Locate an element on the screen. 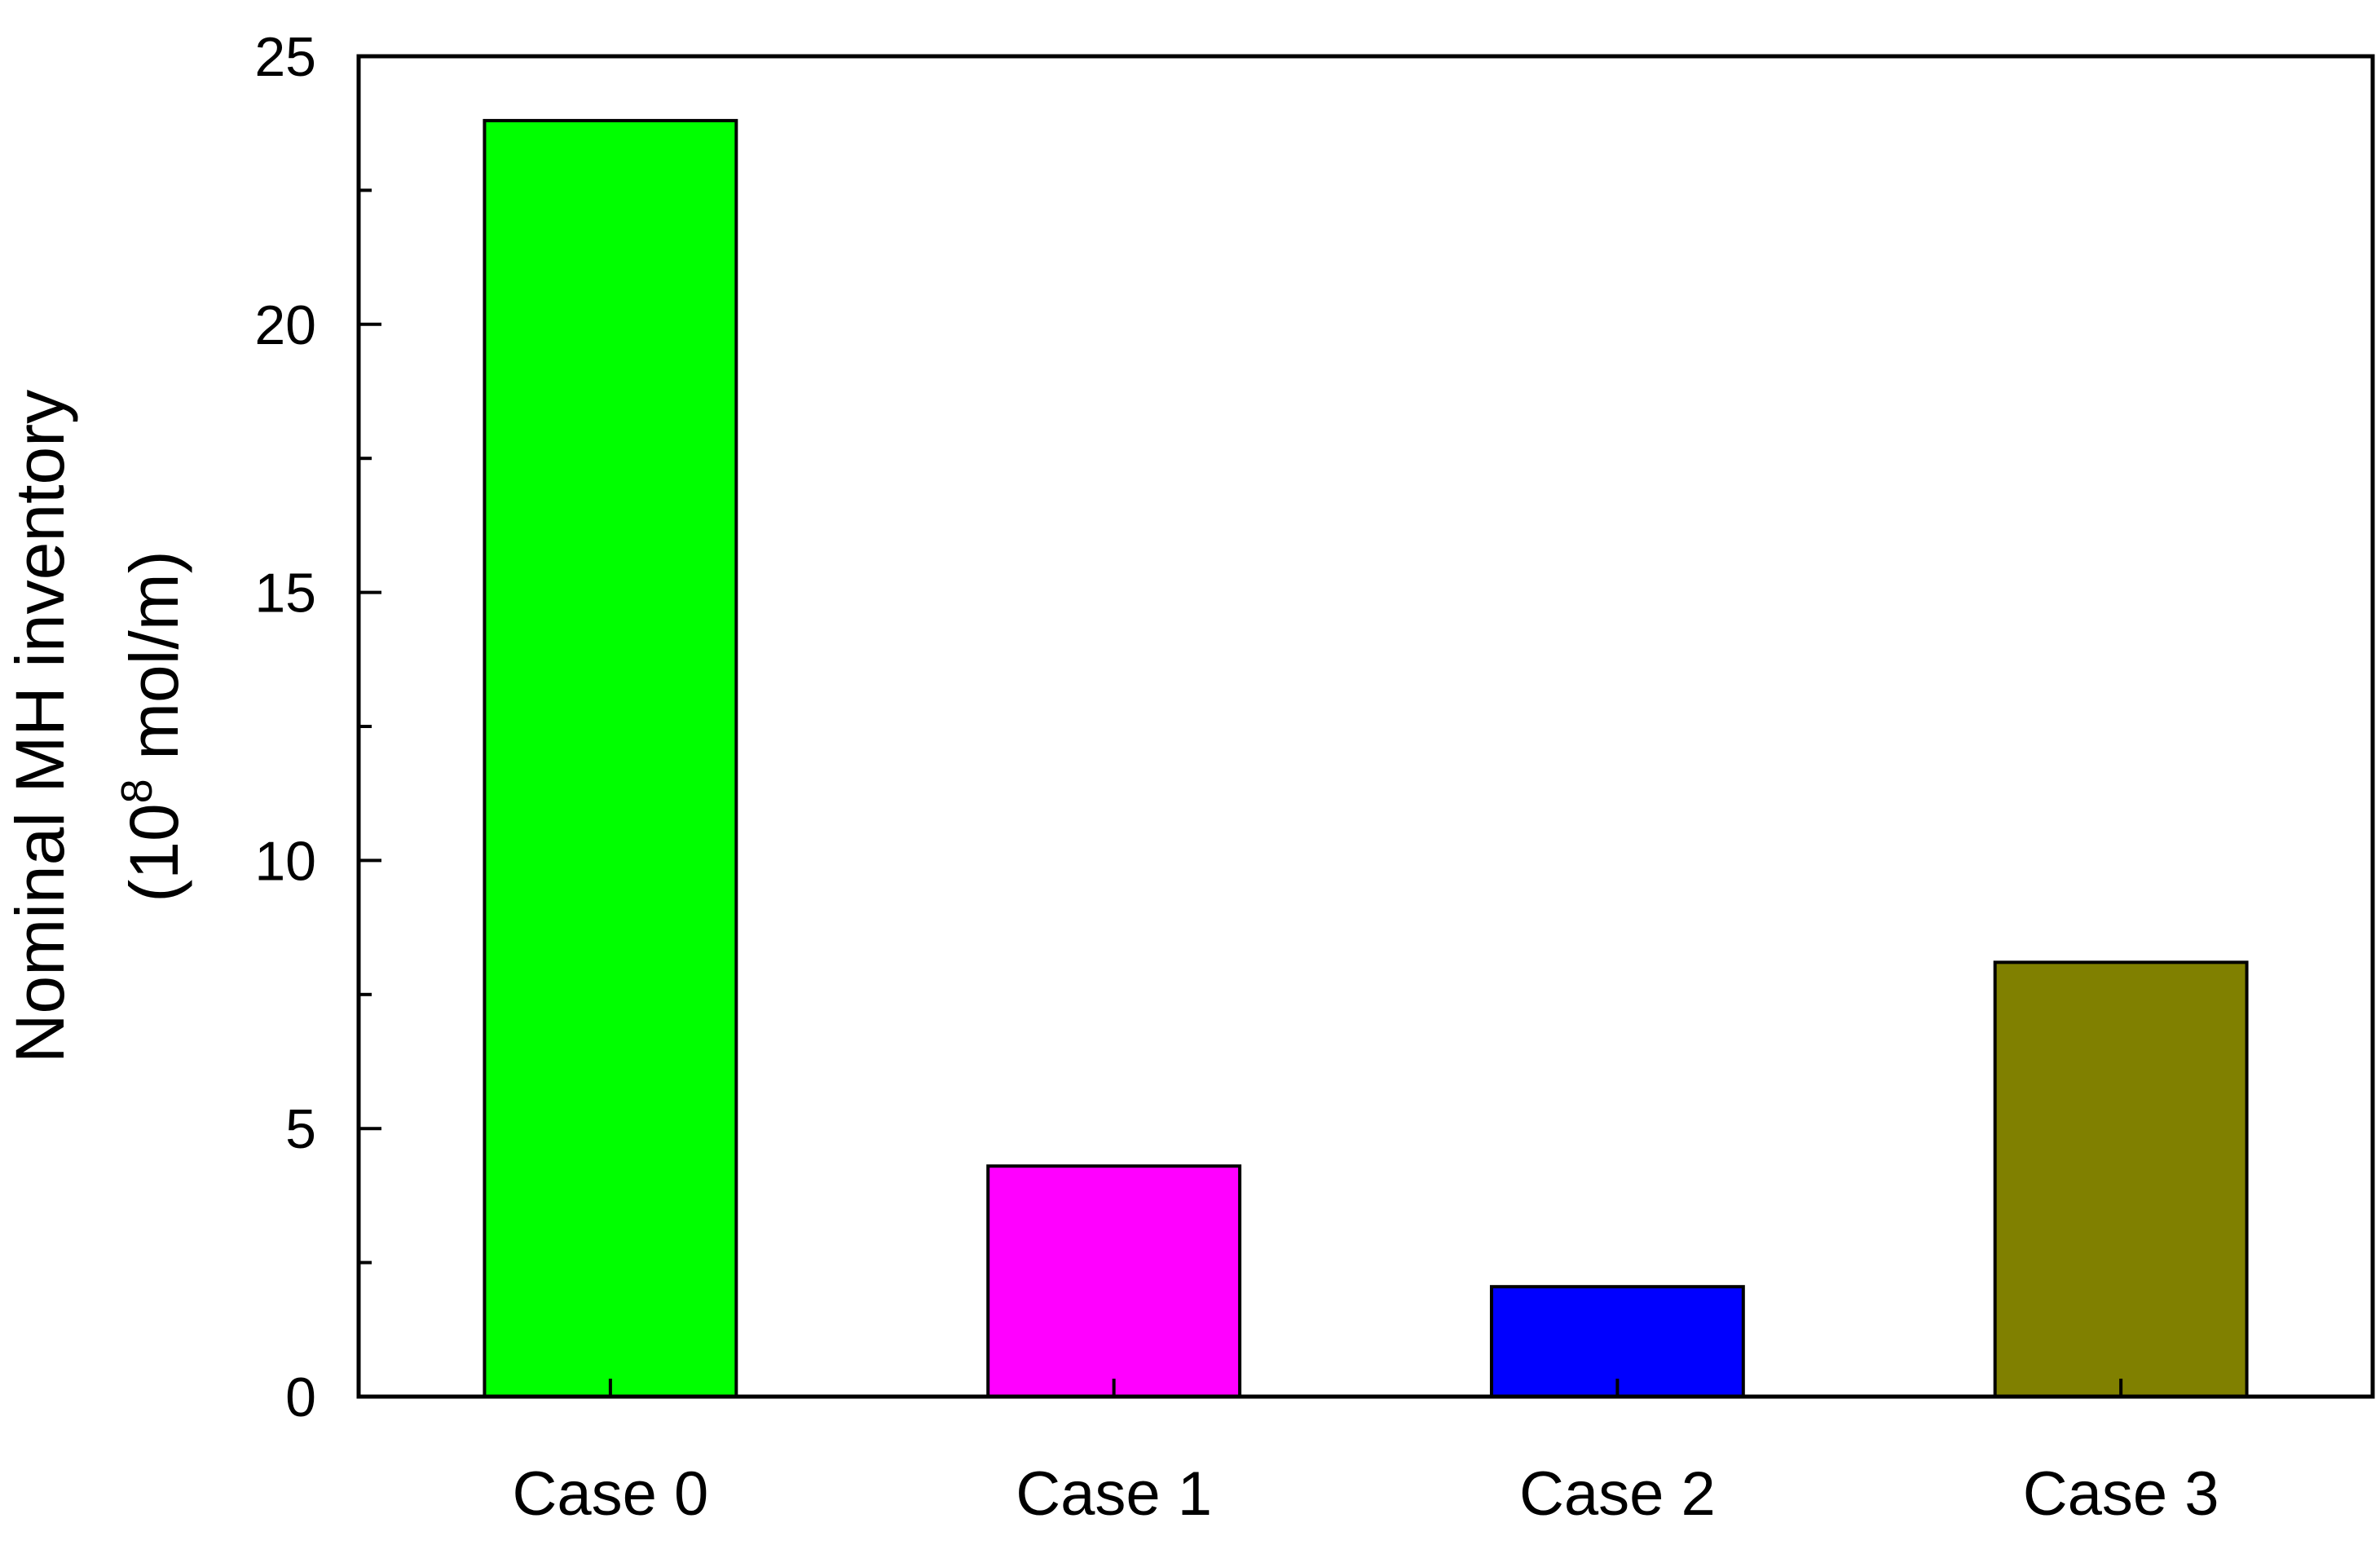 This screenshot has width=2380, height=1567. y-axis-title-exponent: 8 is located at coordinates (136, 791).